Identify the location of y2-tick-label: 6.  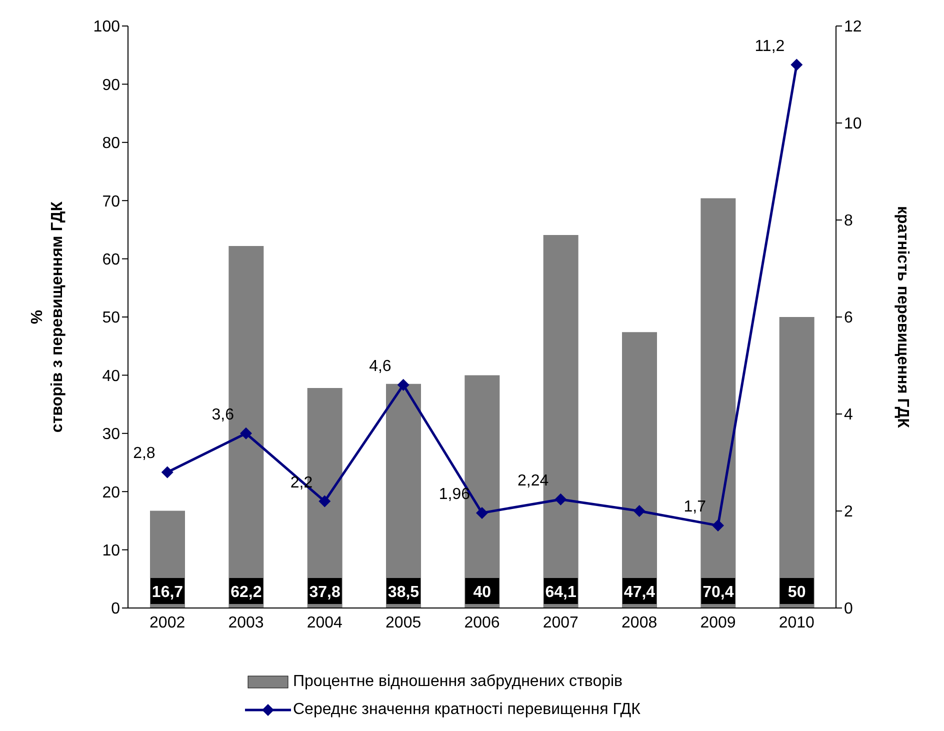
(848, 318).